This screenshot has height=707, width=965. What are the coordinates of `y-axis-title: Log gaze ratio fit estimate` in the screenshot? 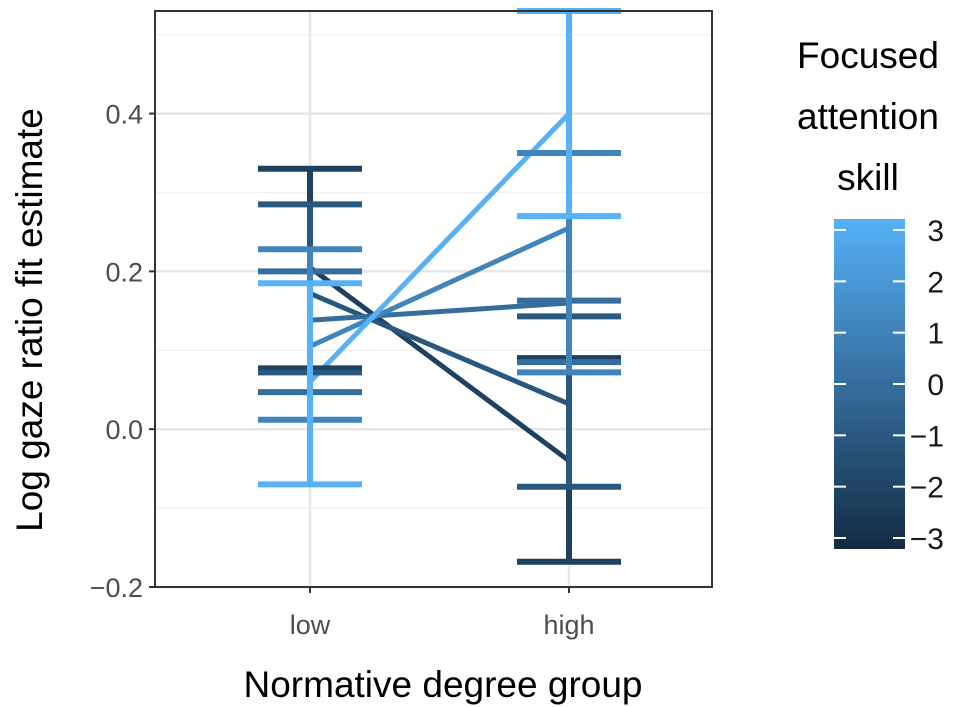 It's located at (29, 320).